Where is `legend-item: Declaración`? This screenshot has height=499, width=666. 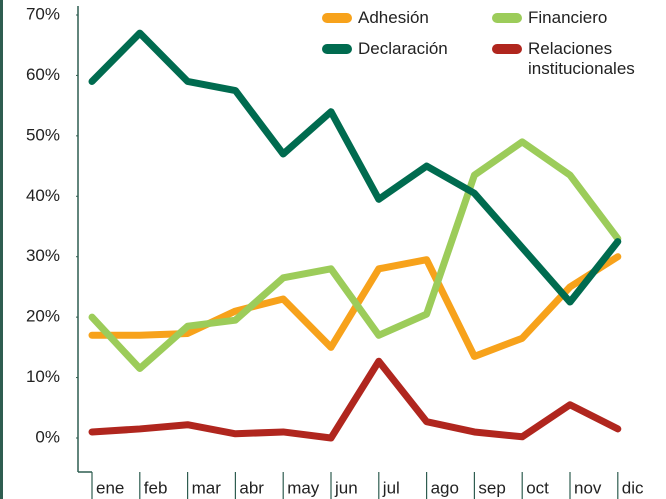
legend-item: Declaración is located at coordinates (405, 49).